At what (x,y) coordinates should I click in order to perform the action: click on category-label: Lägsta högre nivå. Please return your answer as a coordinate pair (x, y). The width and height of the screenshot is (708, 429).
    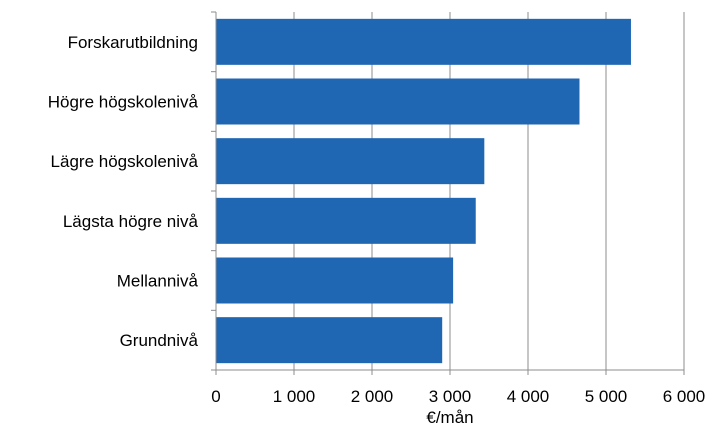
    Looking at the image, I should click on (131, 221).